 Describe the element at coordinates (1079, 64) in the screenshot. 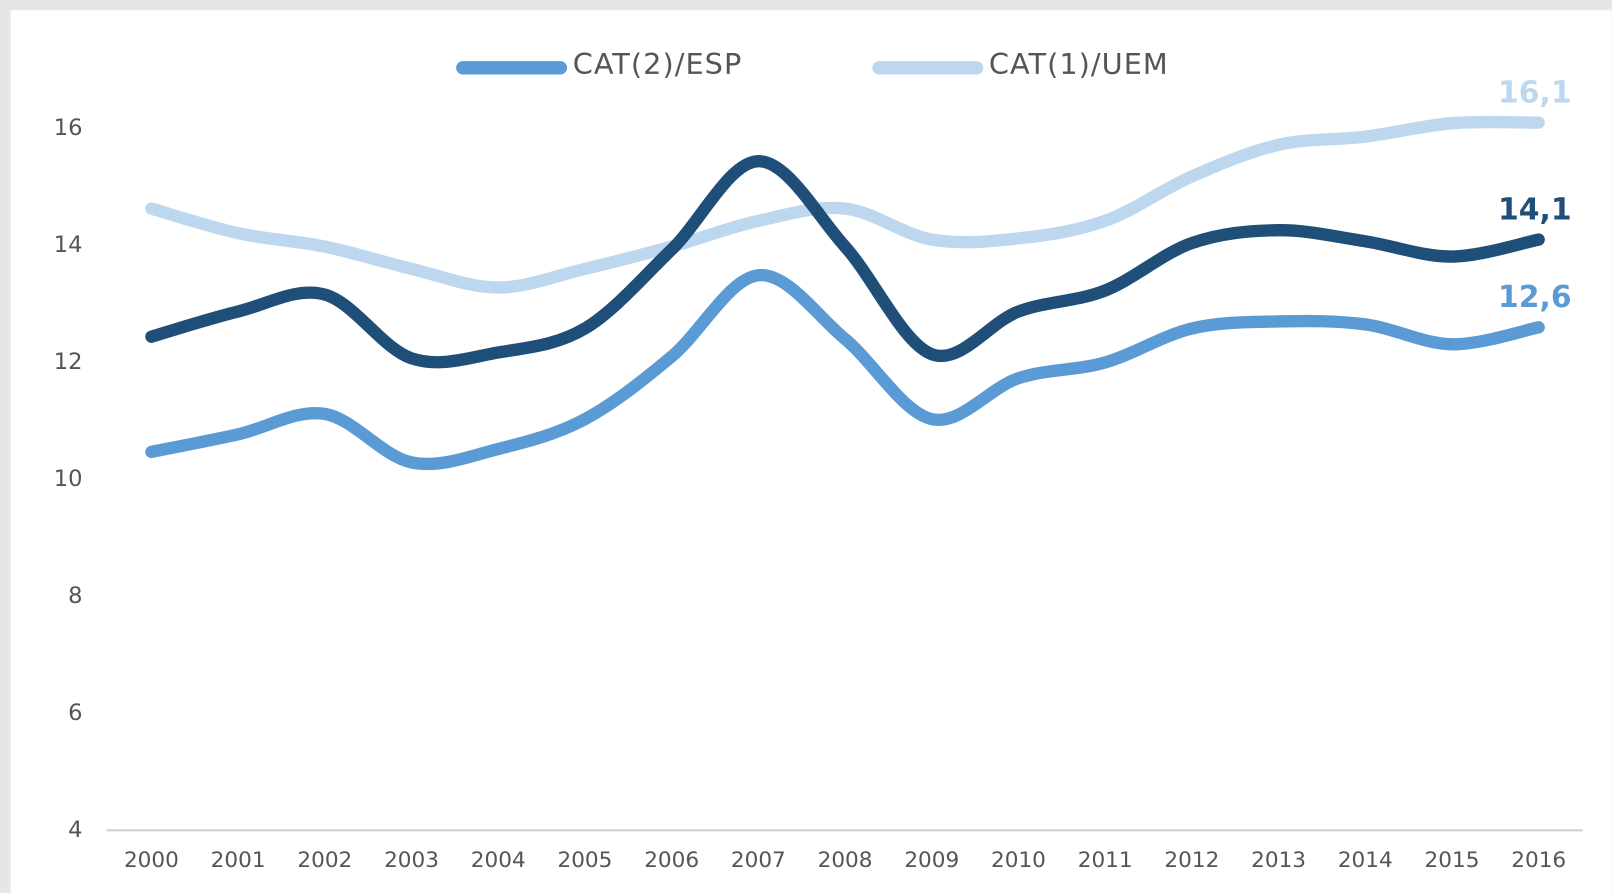

I see `legend-label: CAT(1)/UEM` at that location.